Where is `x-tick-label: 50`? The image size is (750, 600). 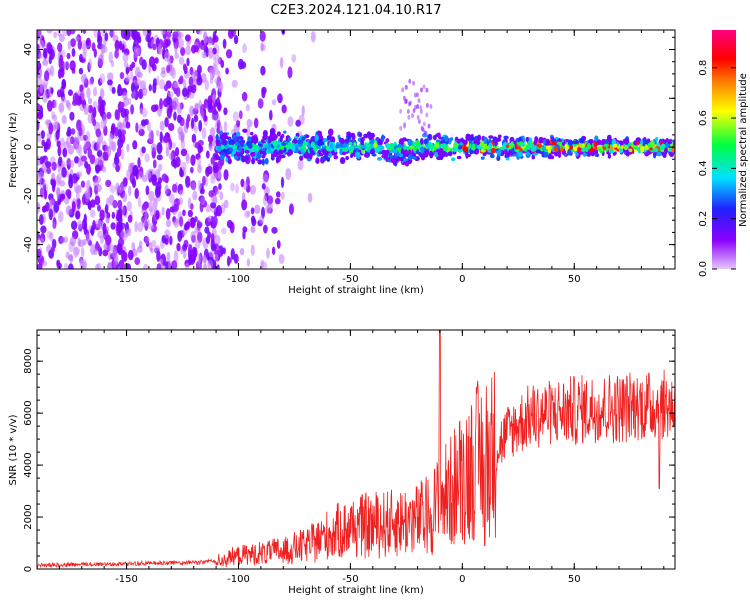
x-tick-label: 50 is located at coordinates (574, 579).